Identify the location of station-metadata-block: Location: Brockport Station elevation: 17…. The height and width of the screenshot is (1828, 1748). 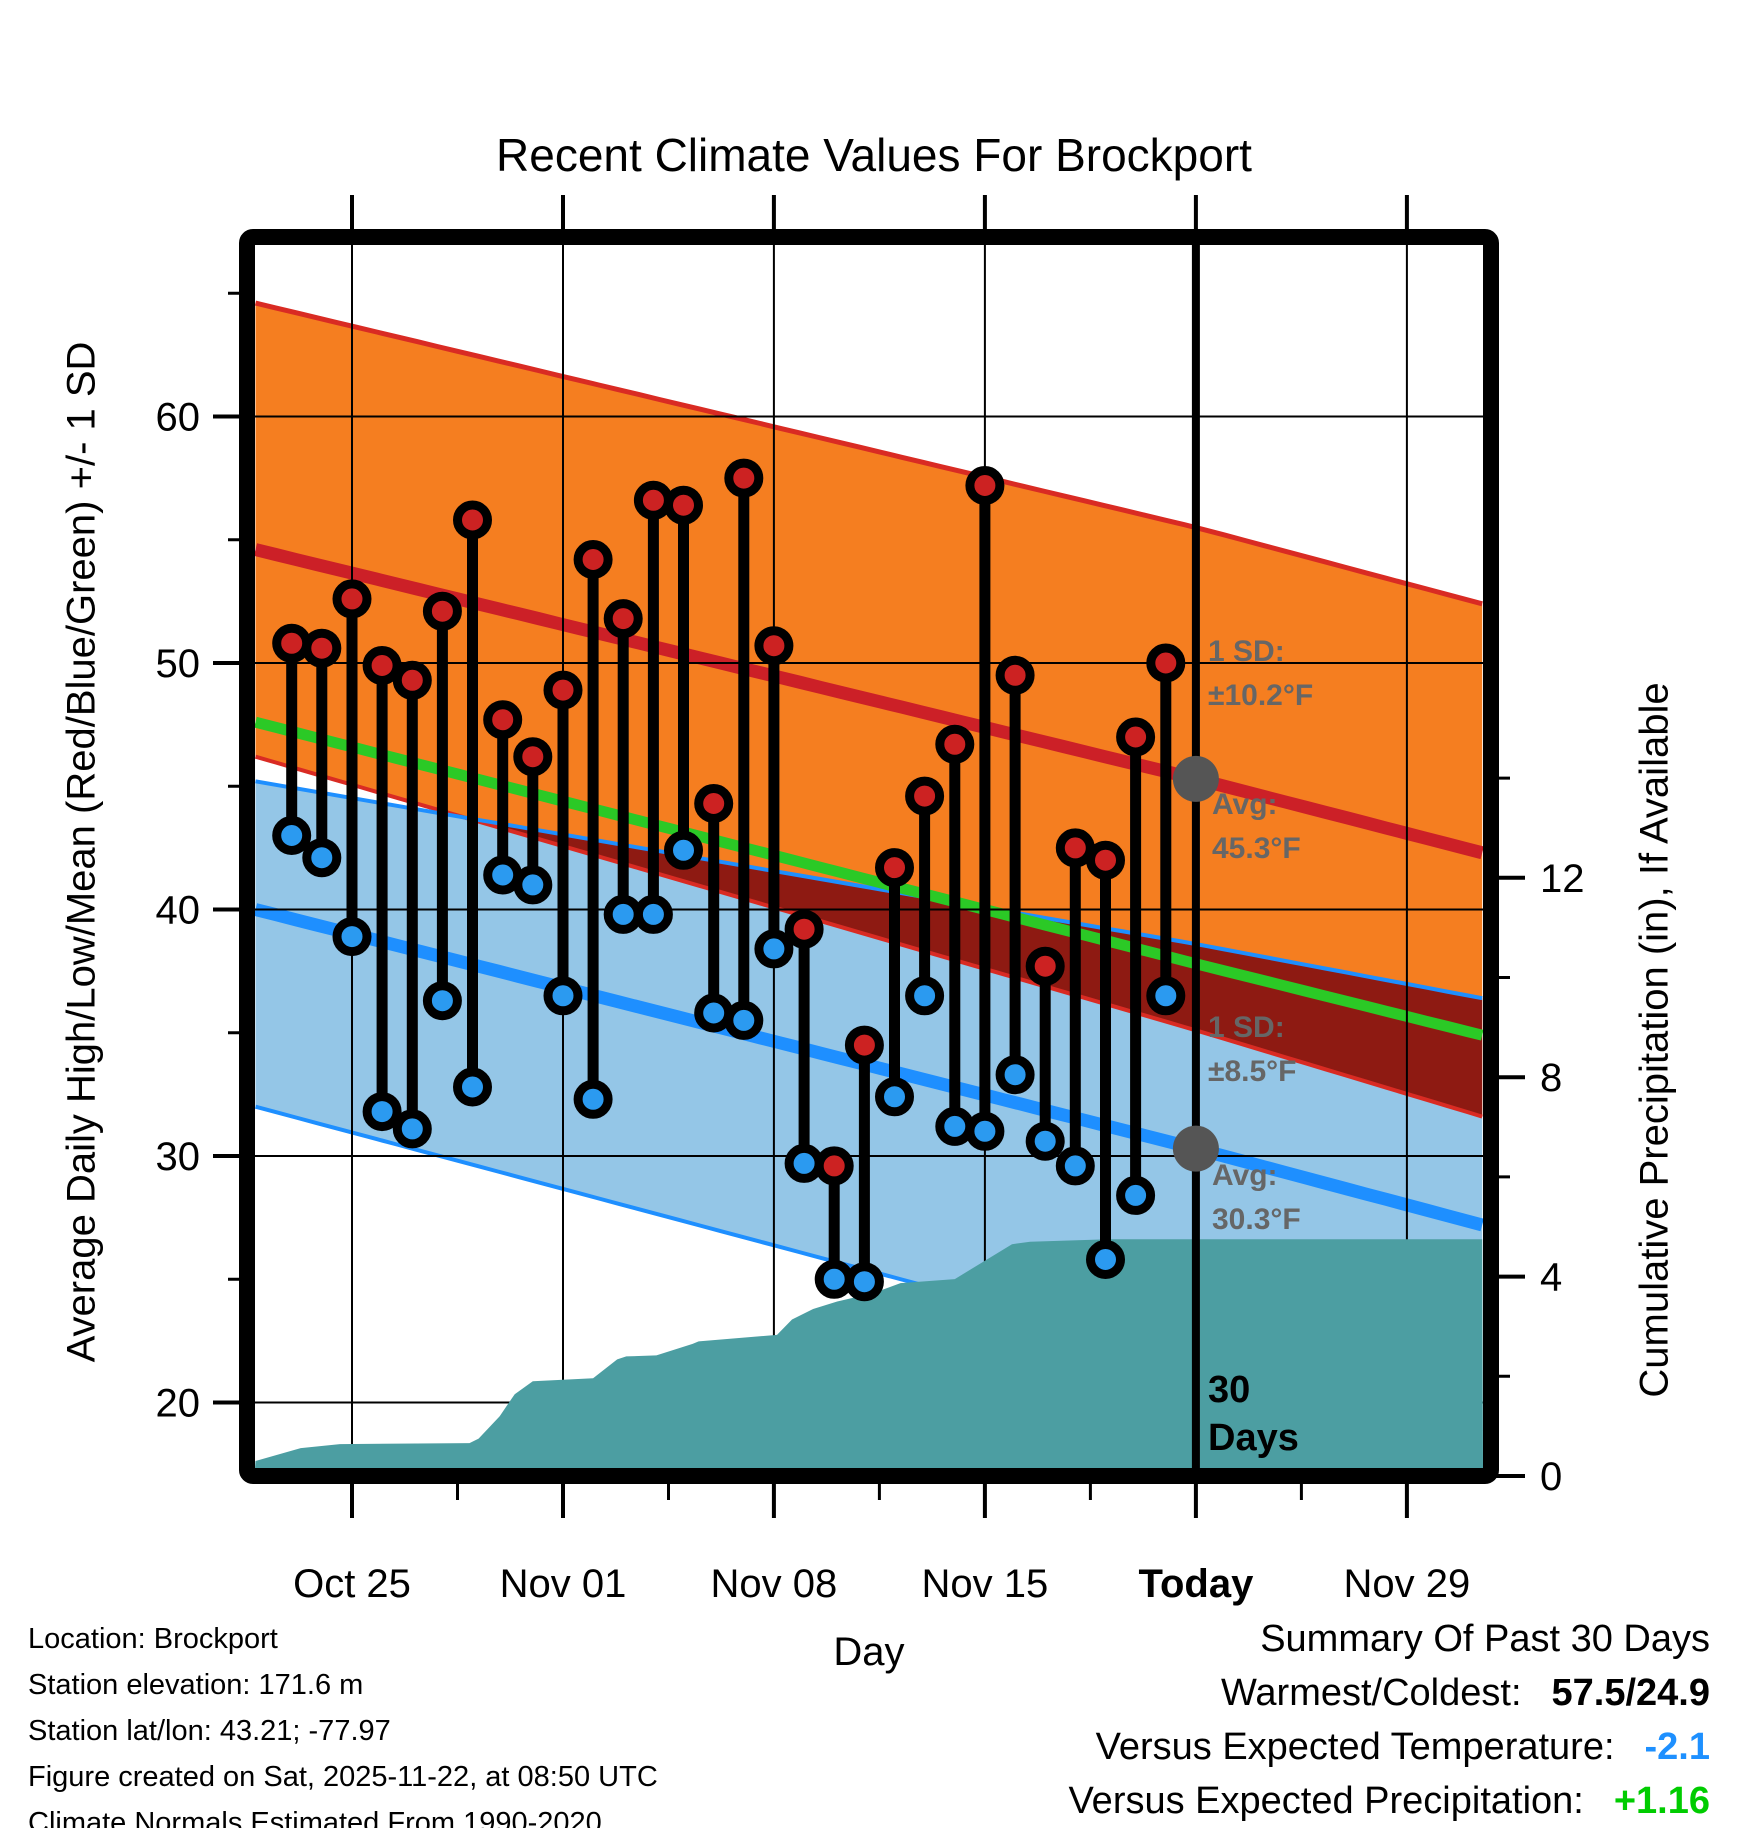
(343, 1722).